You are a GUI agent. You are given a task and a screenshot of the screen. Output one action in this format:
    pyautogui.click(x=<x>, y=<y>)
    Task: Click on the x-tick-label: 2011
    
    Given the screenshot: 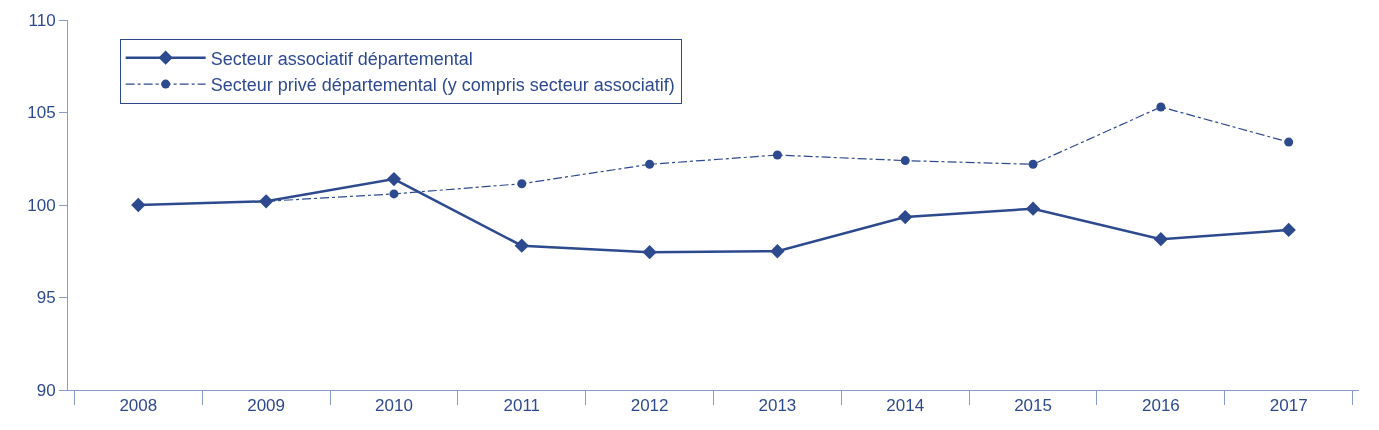 What is the action you would take?
    pyautogui.click(x=522, y=406)
    